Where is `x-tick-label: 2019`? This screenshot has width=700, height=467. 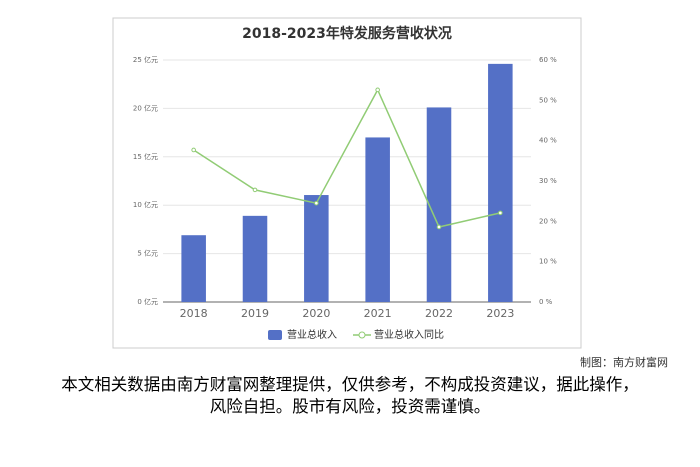 x-tick-label: 2019 is located at coordinates (255, 313).